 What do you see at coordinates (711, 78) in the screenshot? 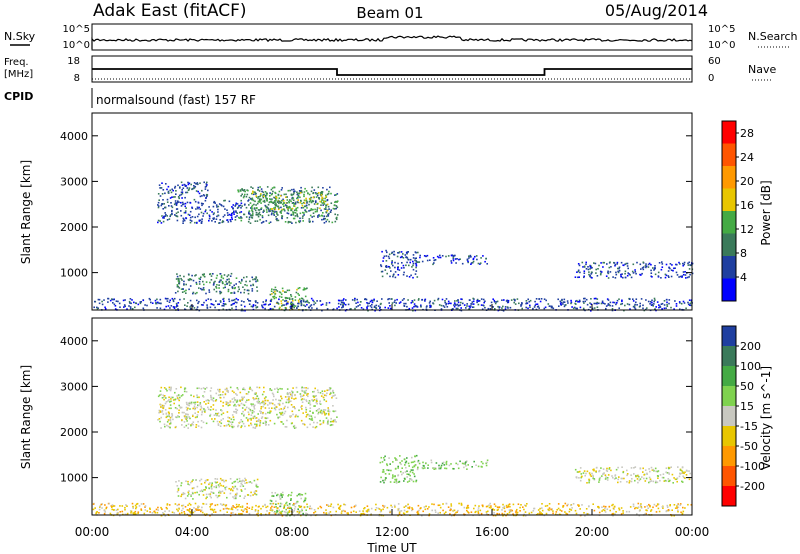
I see `nave-tick-bottom: 0` at bounding box center [711, 78].